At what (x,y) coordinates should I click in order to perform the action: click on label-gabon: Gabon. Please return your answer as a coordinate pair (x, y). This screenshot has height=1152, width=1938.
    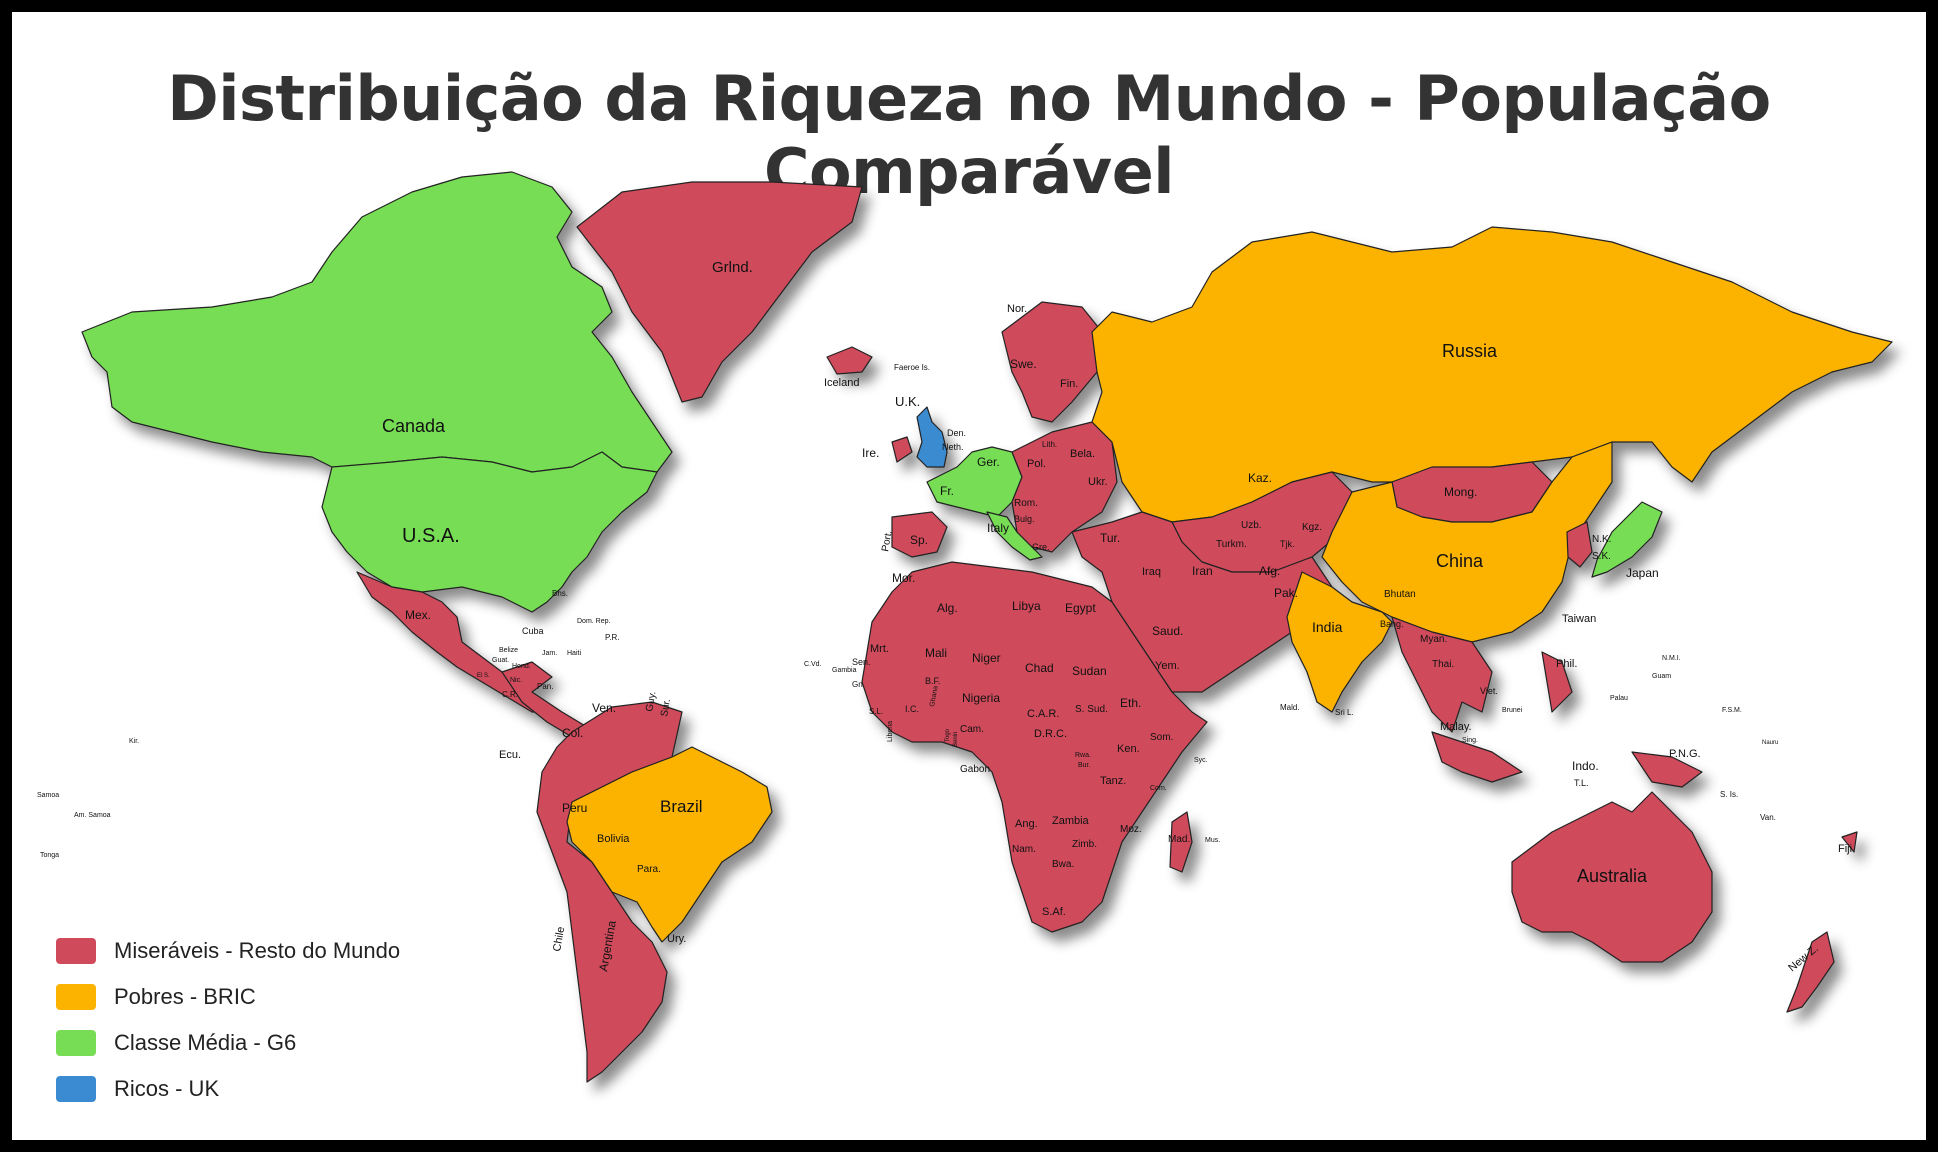
    Looking at the image, I should click on (975, 769).